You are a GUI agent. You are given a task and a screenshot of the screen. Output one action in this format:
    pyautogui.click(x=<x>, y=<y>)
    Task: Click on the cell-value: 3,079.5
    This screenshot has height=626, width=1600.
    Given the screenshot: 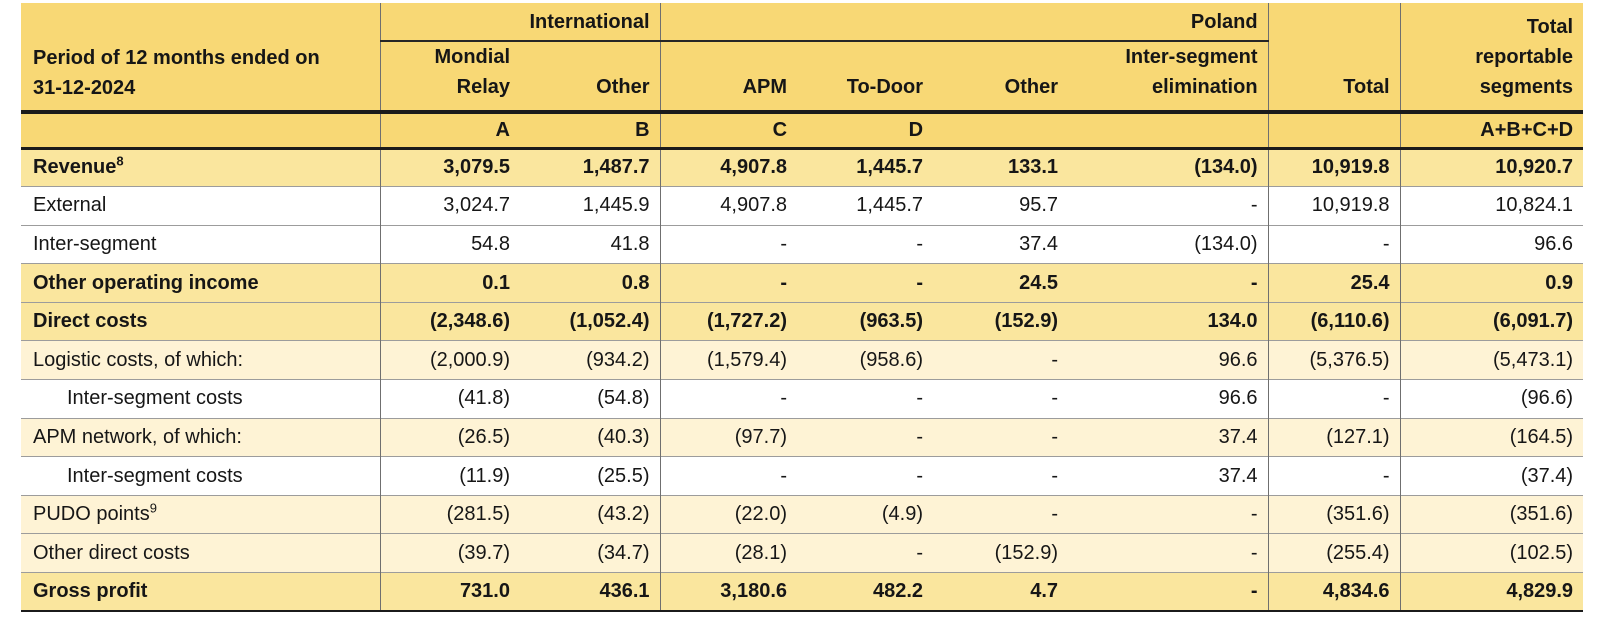 What is the action you would take?
    pyautogui.click(x=449, y=166)
    